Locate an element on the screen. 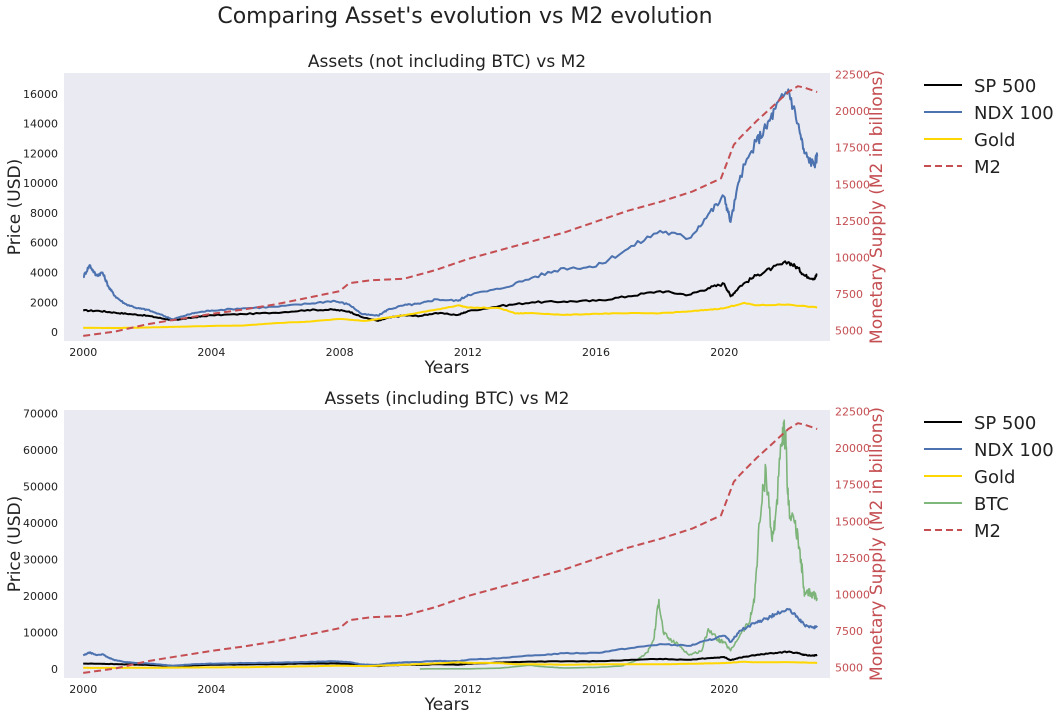  legend: SP 500 NDX 100 Gold BTC M2 is located at coordinates (989, 477).